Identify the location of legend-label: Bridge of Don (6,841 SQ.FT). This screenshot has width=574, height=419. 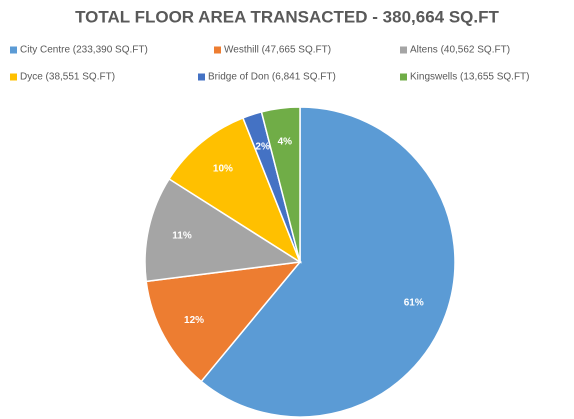
(272, 77).